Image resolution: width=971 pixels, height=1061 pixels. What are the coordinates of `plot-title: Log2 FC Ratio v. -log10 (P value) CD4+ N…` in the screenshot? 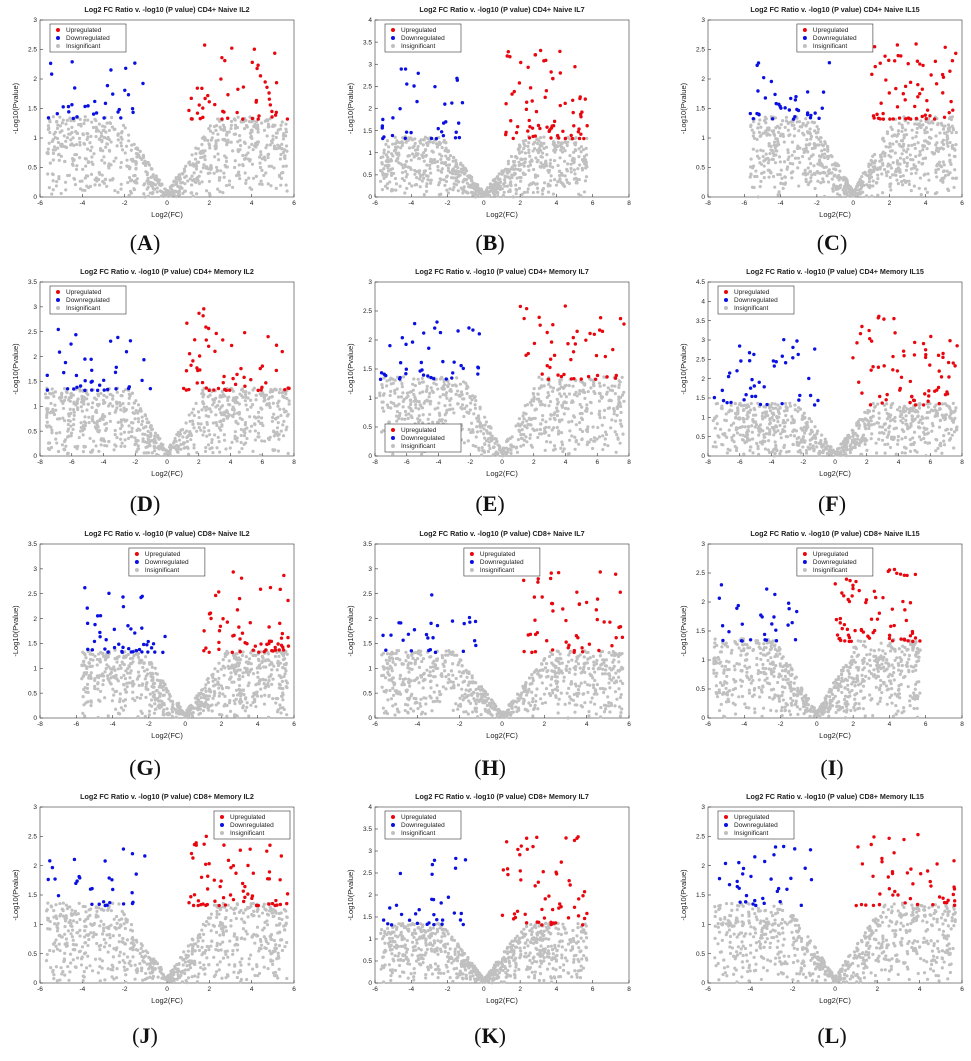 It's located at (834, 9).